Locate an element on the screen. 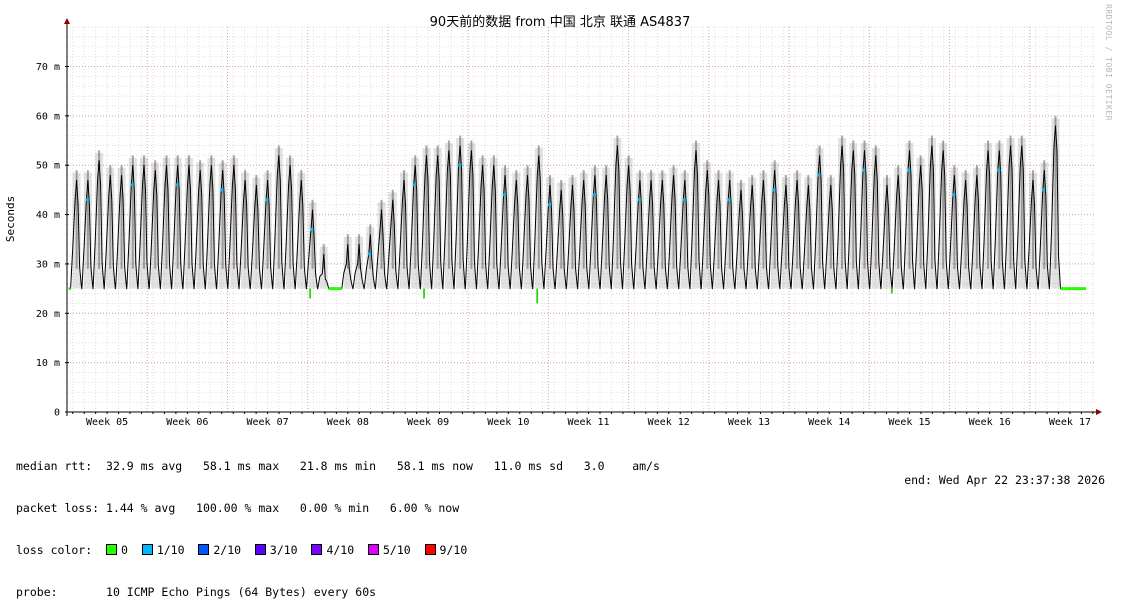 This screenshot has width=1121, height=613. x-tick-label: Week 15 is located at coordinates (909, 422).